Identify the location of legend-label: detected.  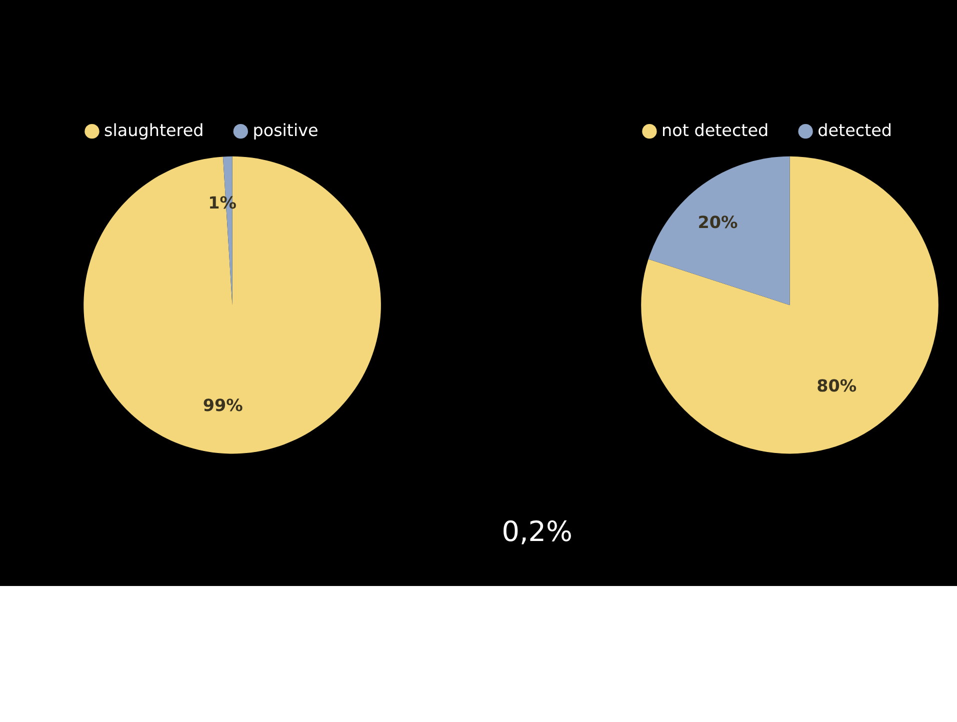
(855, 130).